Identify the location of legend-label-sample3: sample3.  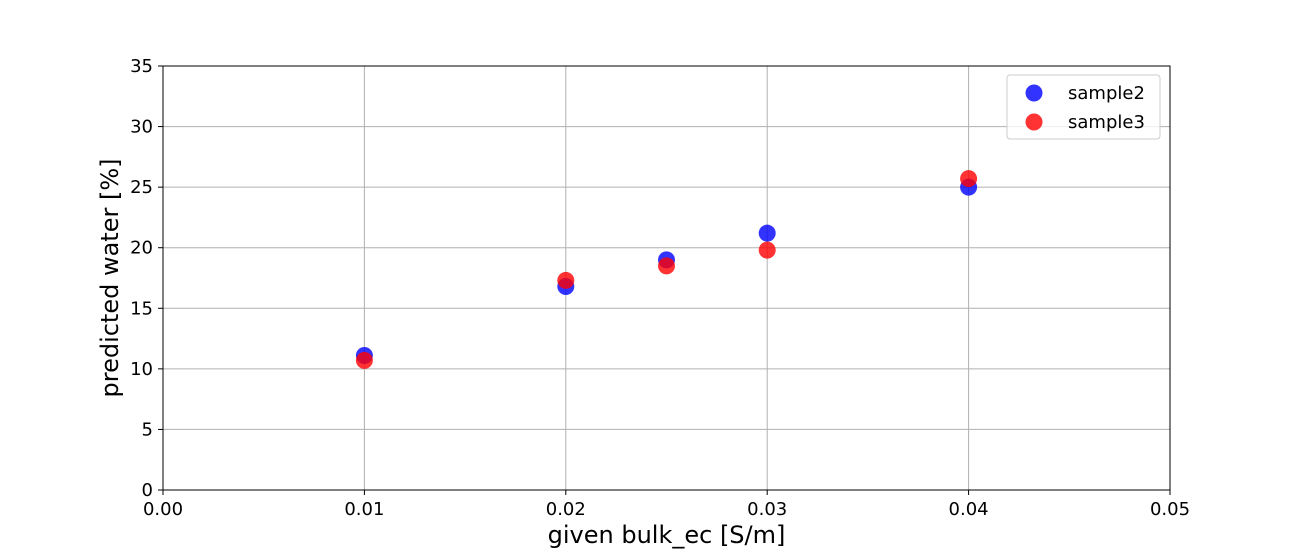
(1106, 122).